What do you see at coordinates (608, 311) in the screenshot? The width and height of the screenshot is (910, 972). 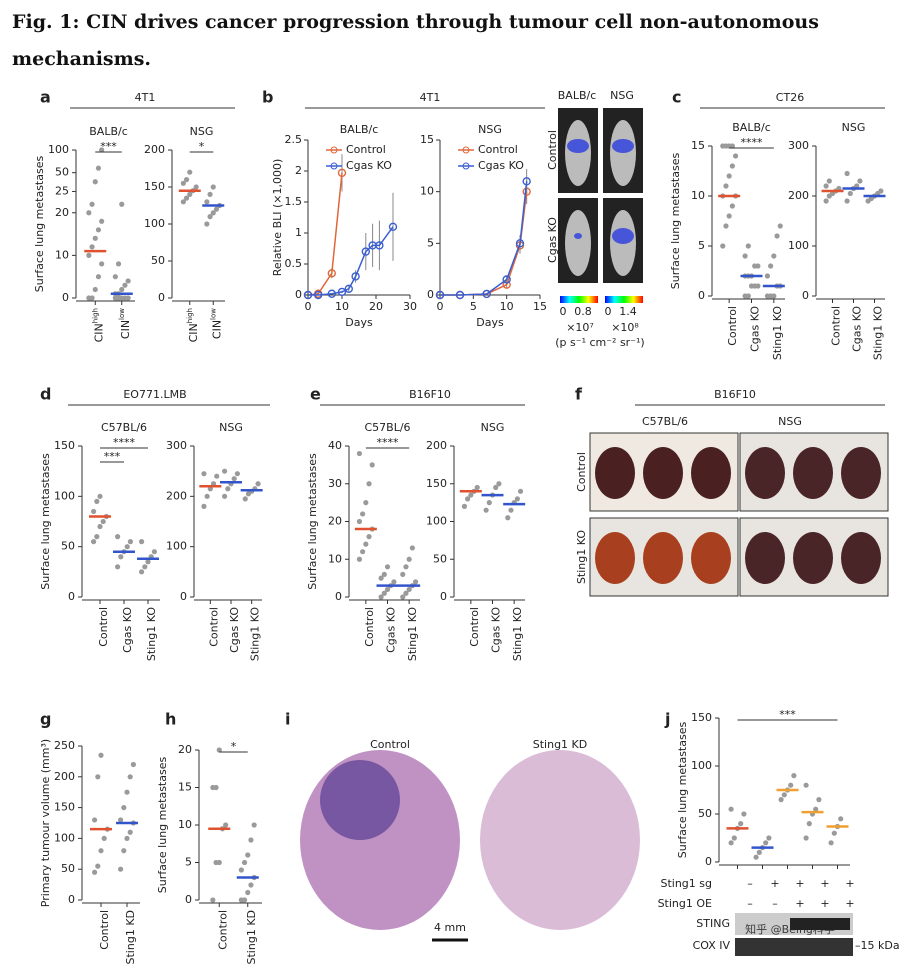 I see `scale-tick: 0` at bounding box center [608, 311].